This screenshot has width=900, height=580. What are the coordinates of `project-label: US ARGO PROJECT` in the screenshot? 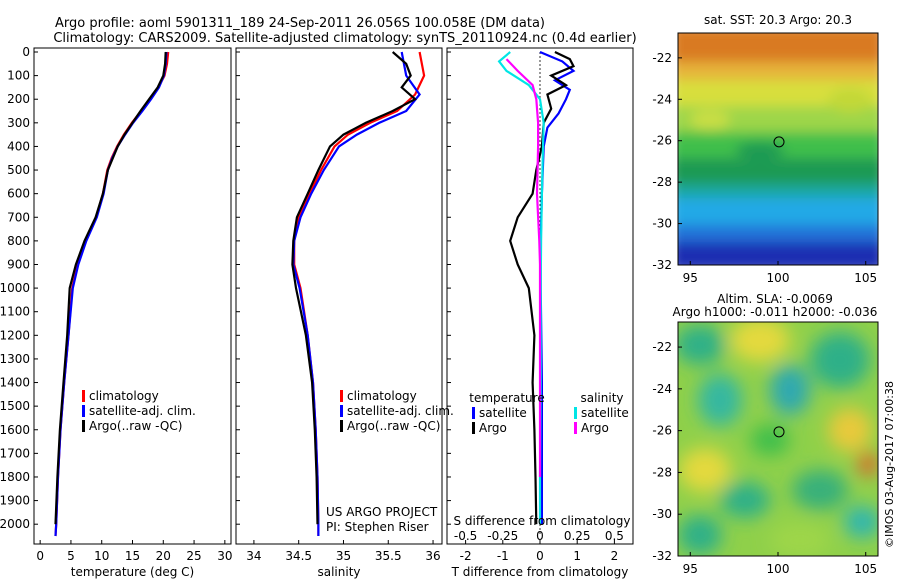 It's located at (382, 512).